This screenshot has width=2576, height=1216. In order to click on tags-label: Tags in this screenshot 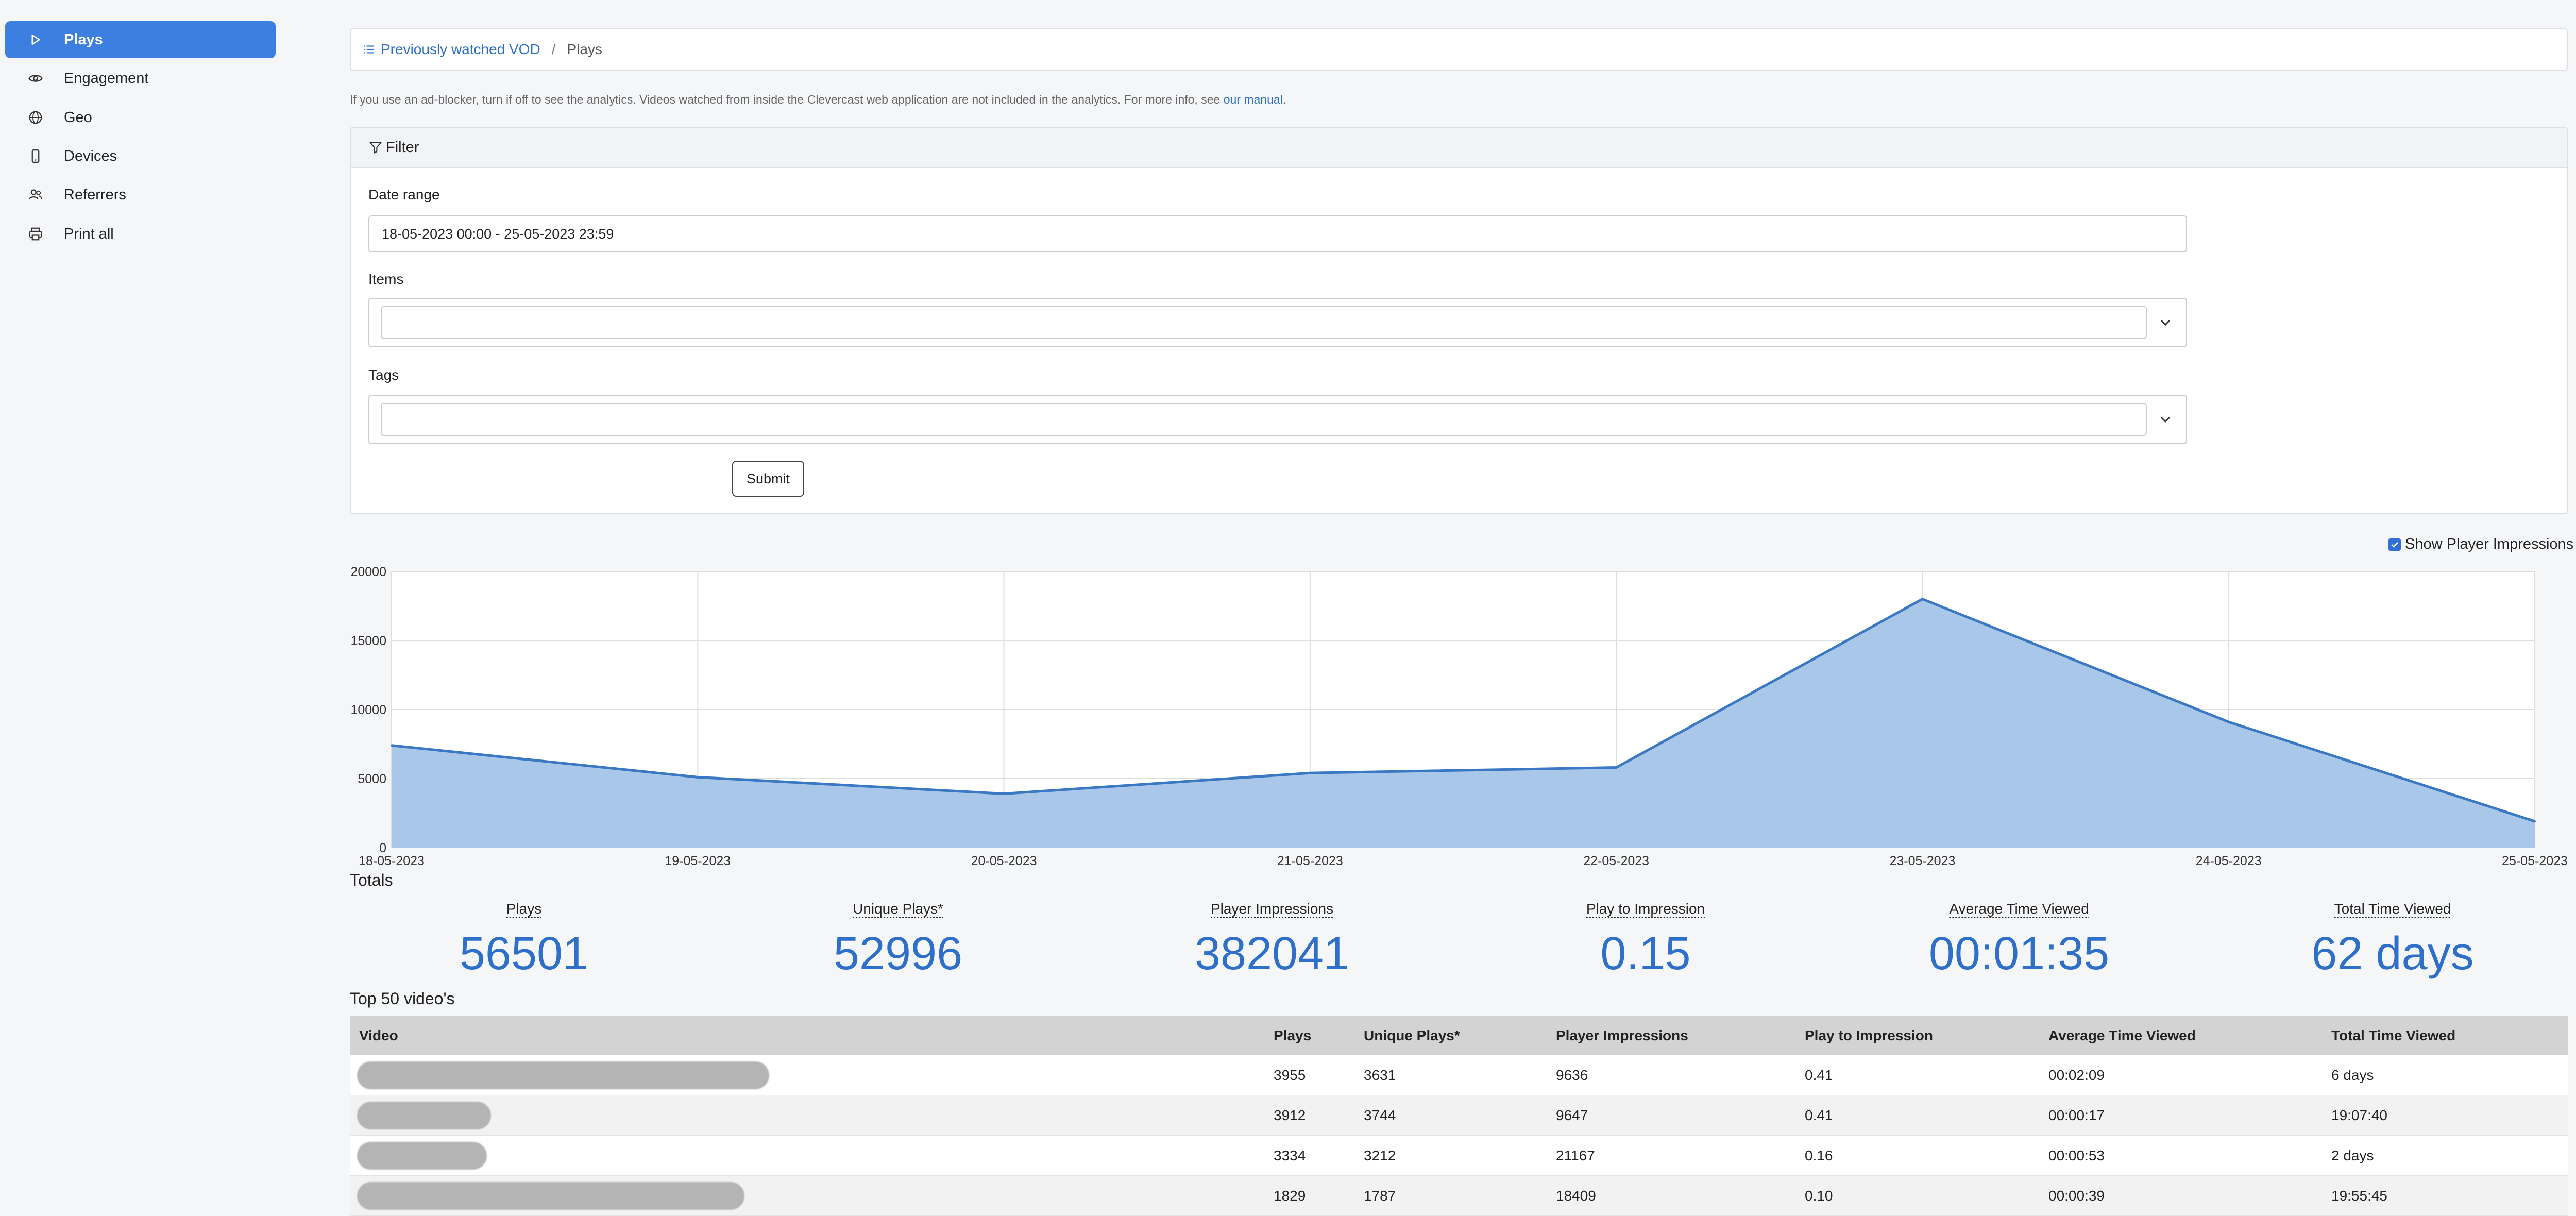, I will do `click(383, 375)`.